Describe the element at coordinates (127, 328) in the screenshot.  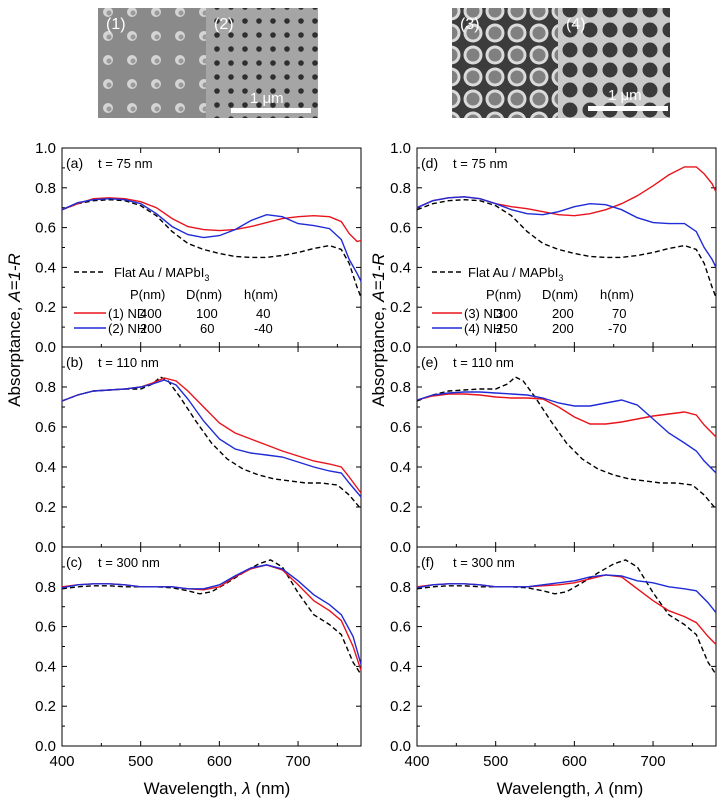
I see `legend-label-nh-left: (2) NH` at that location.